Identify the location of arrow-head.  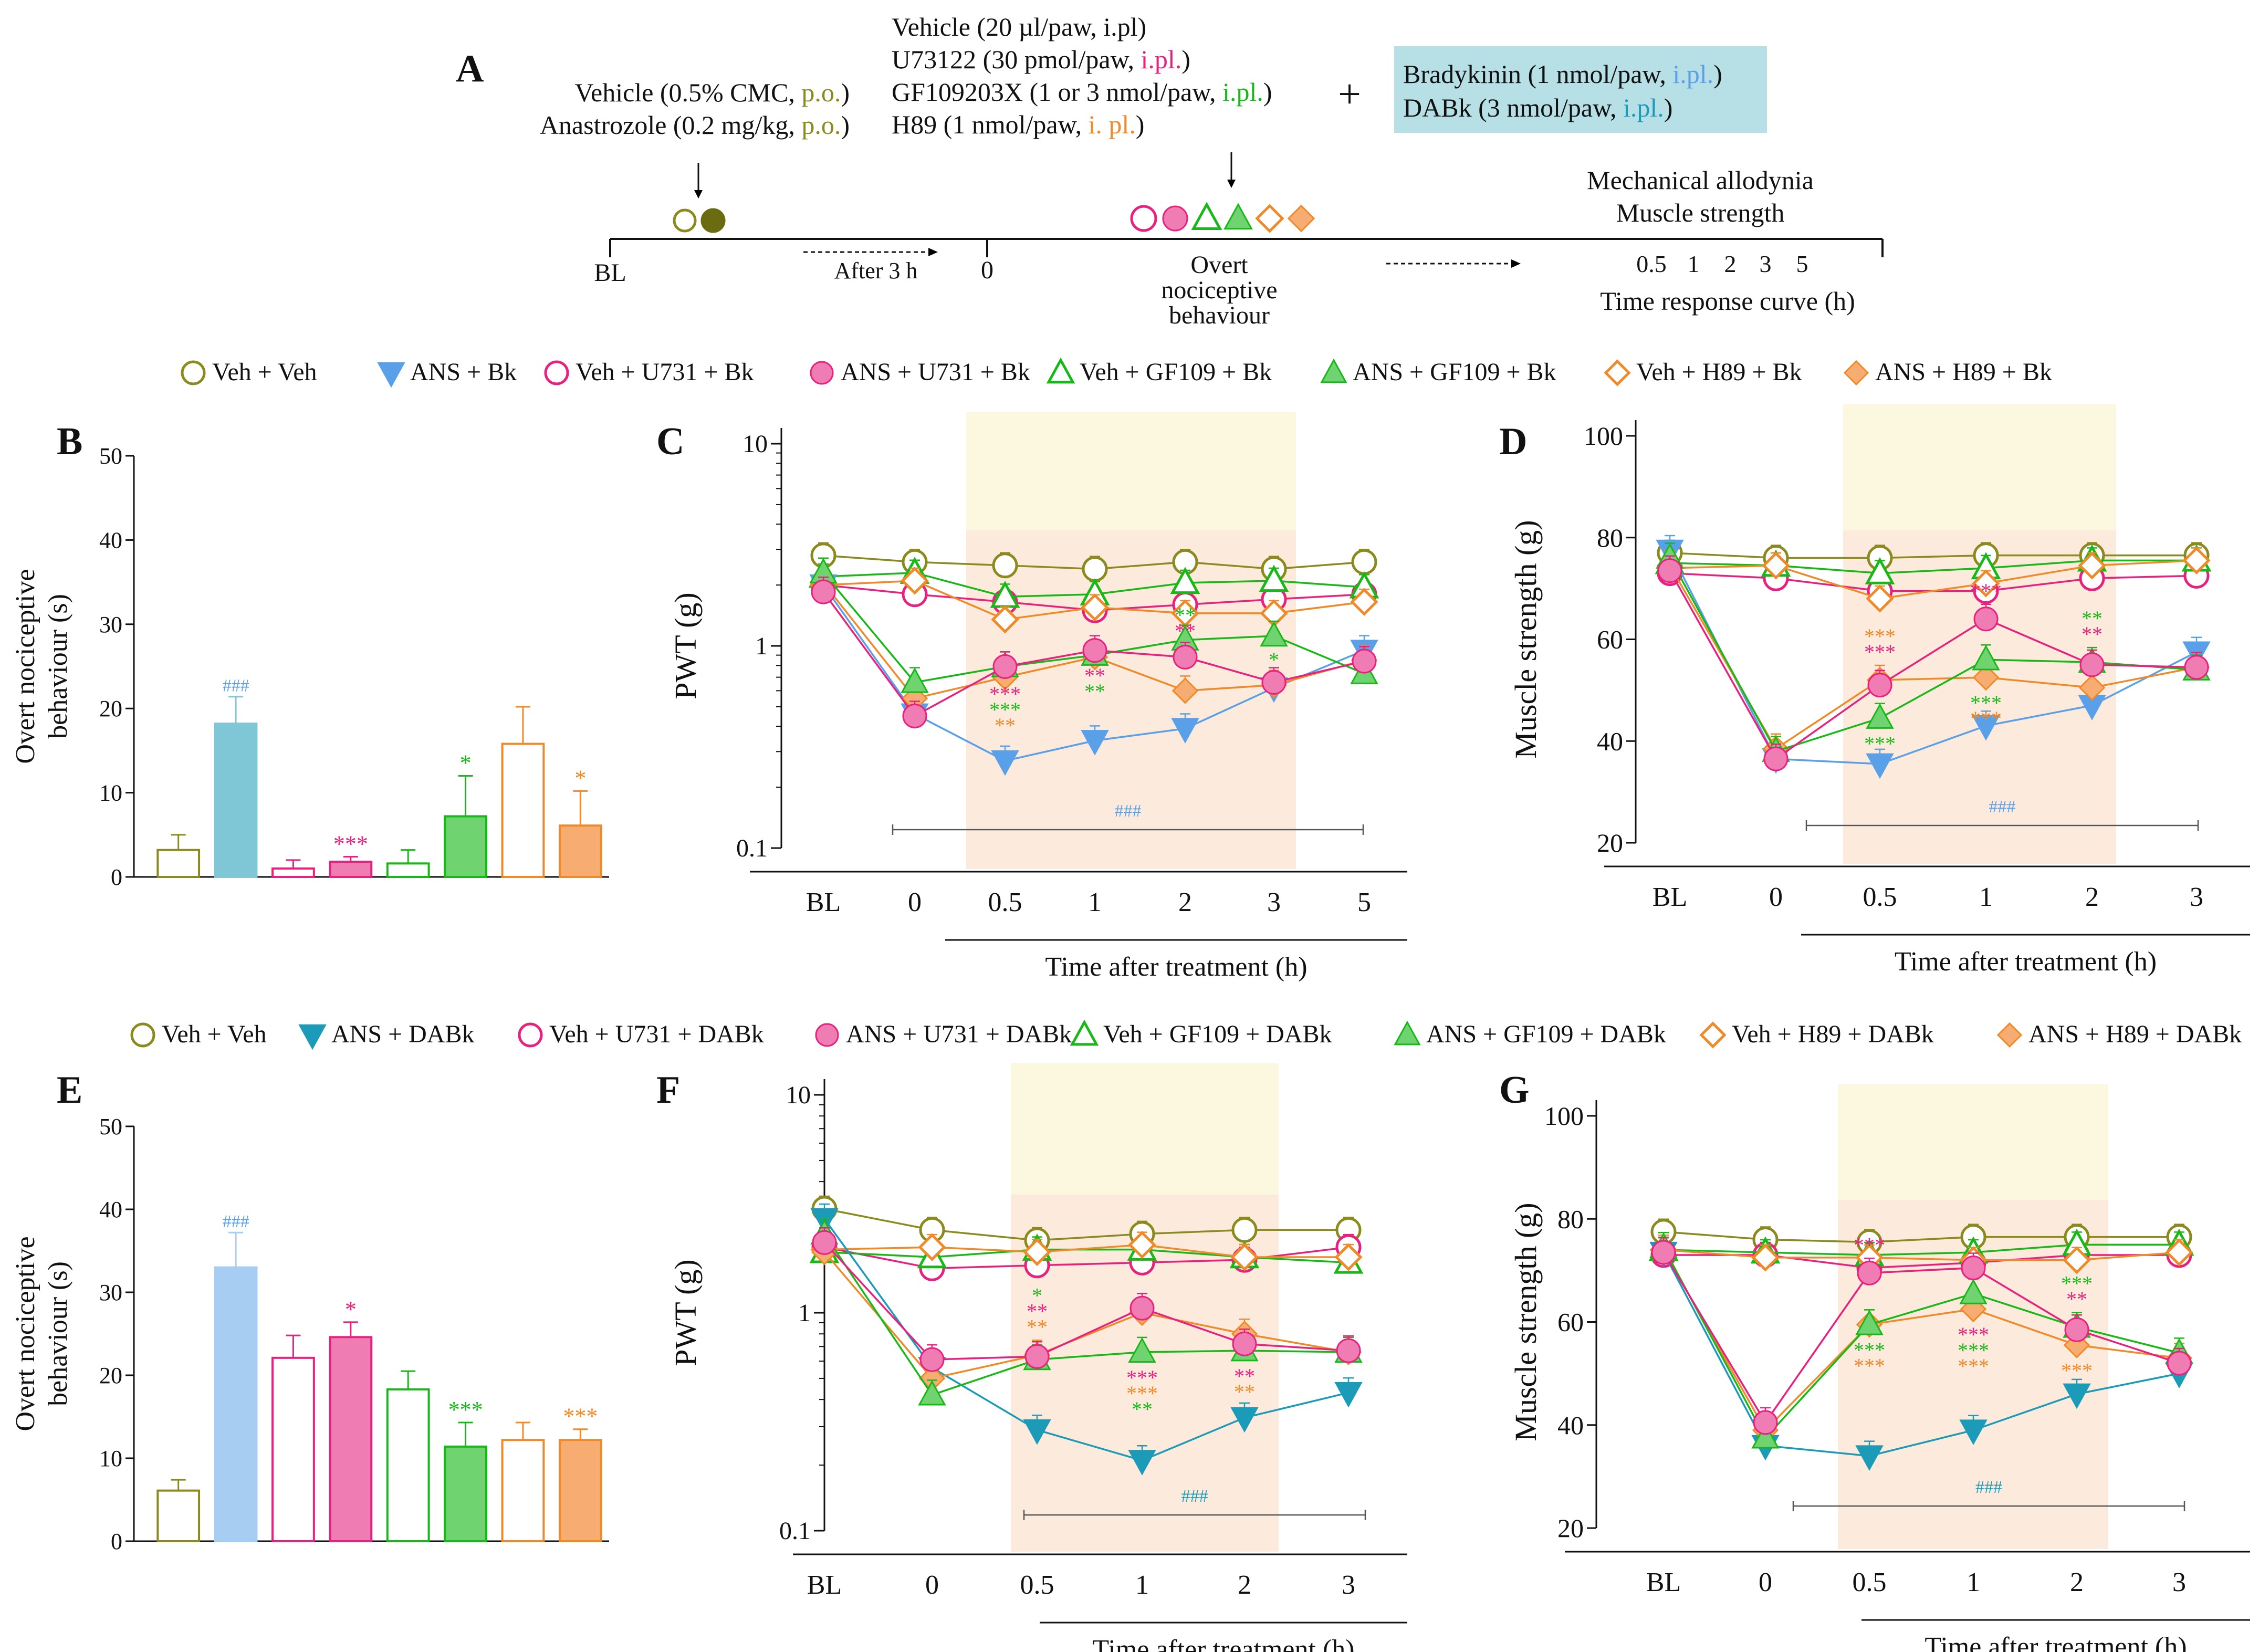
(1516, 264).